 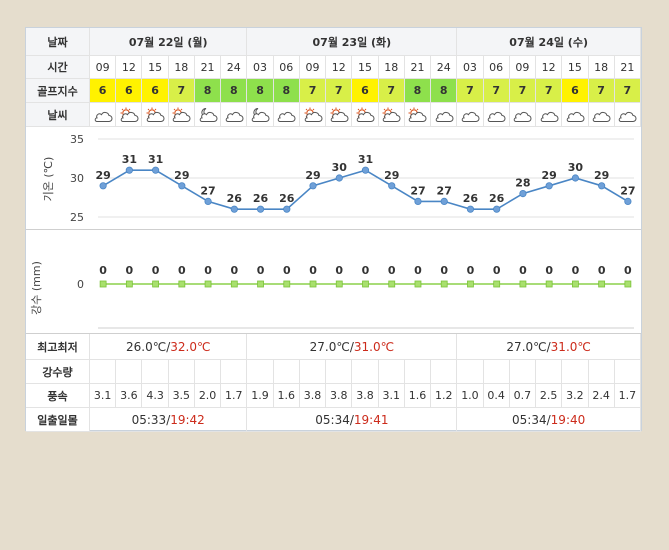 I want to click on min-temp-3: 27.0℃, so click(x=526, y=346).